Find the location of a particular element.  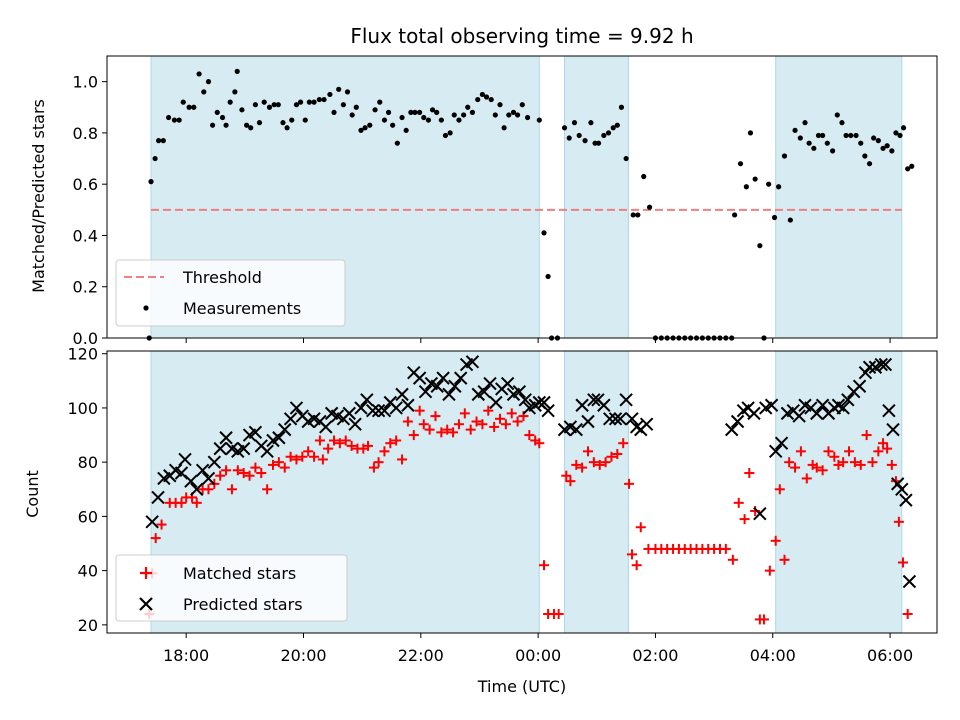

x-tick-label: 02:00 is located at coordinates (655, 655).